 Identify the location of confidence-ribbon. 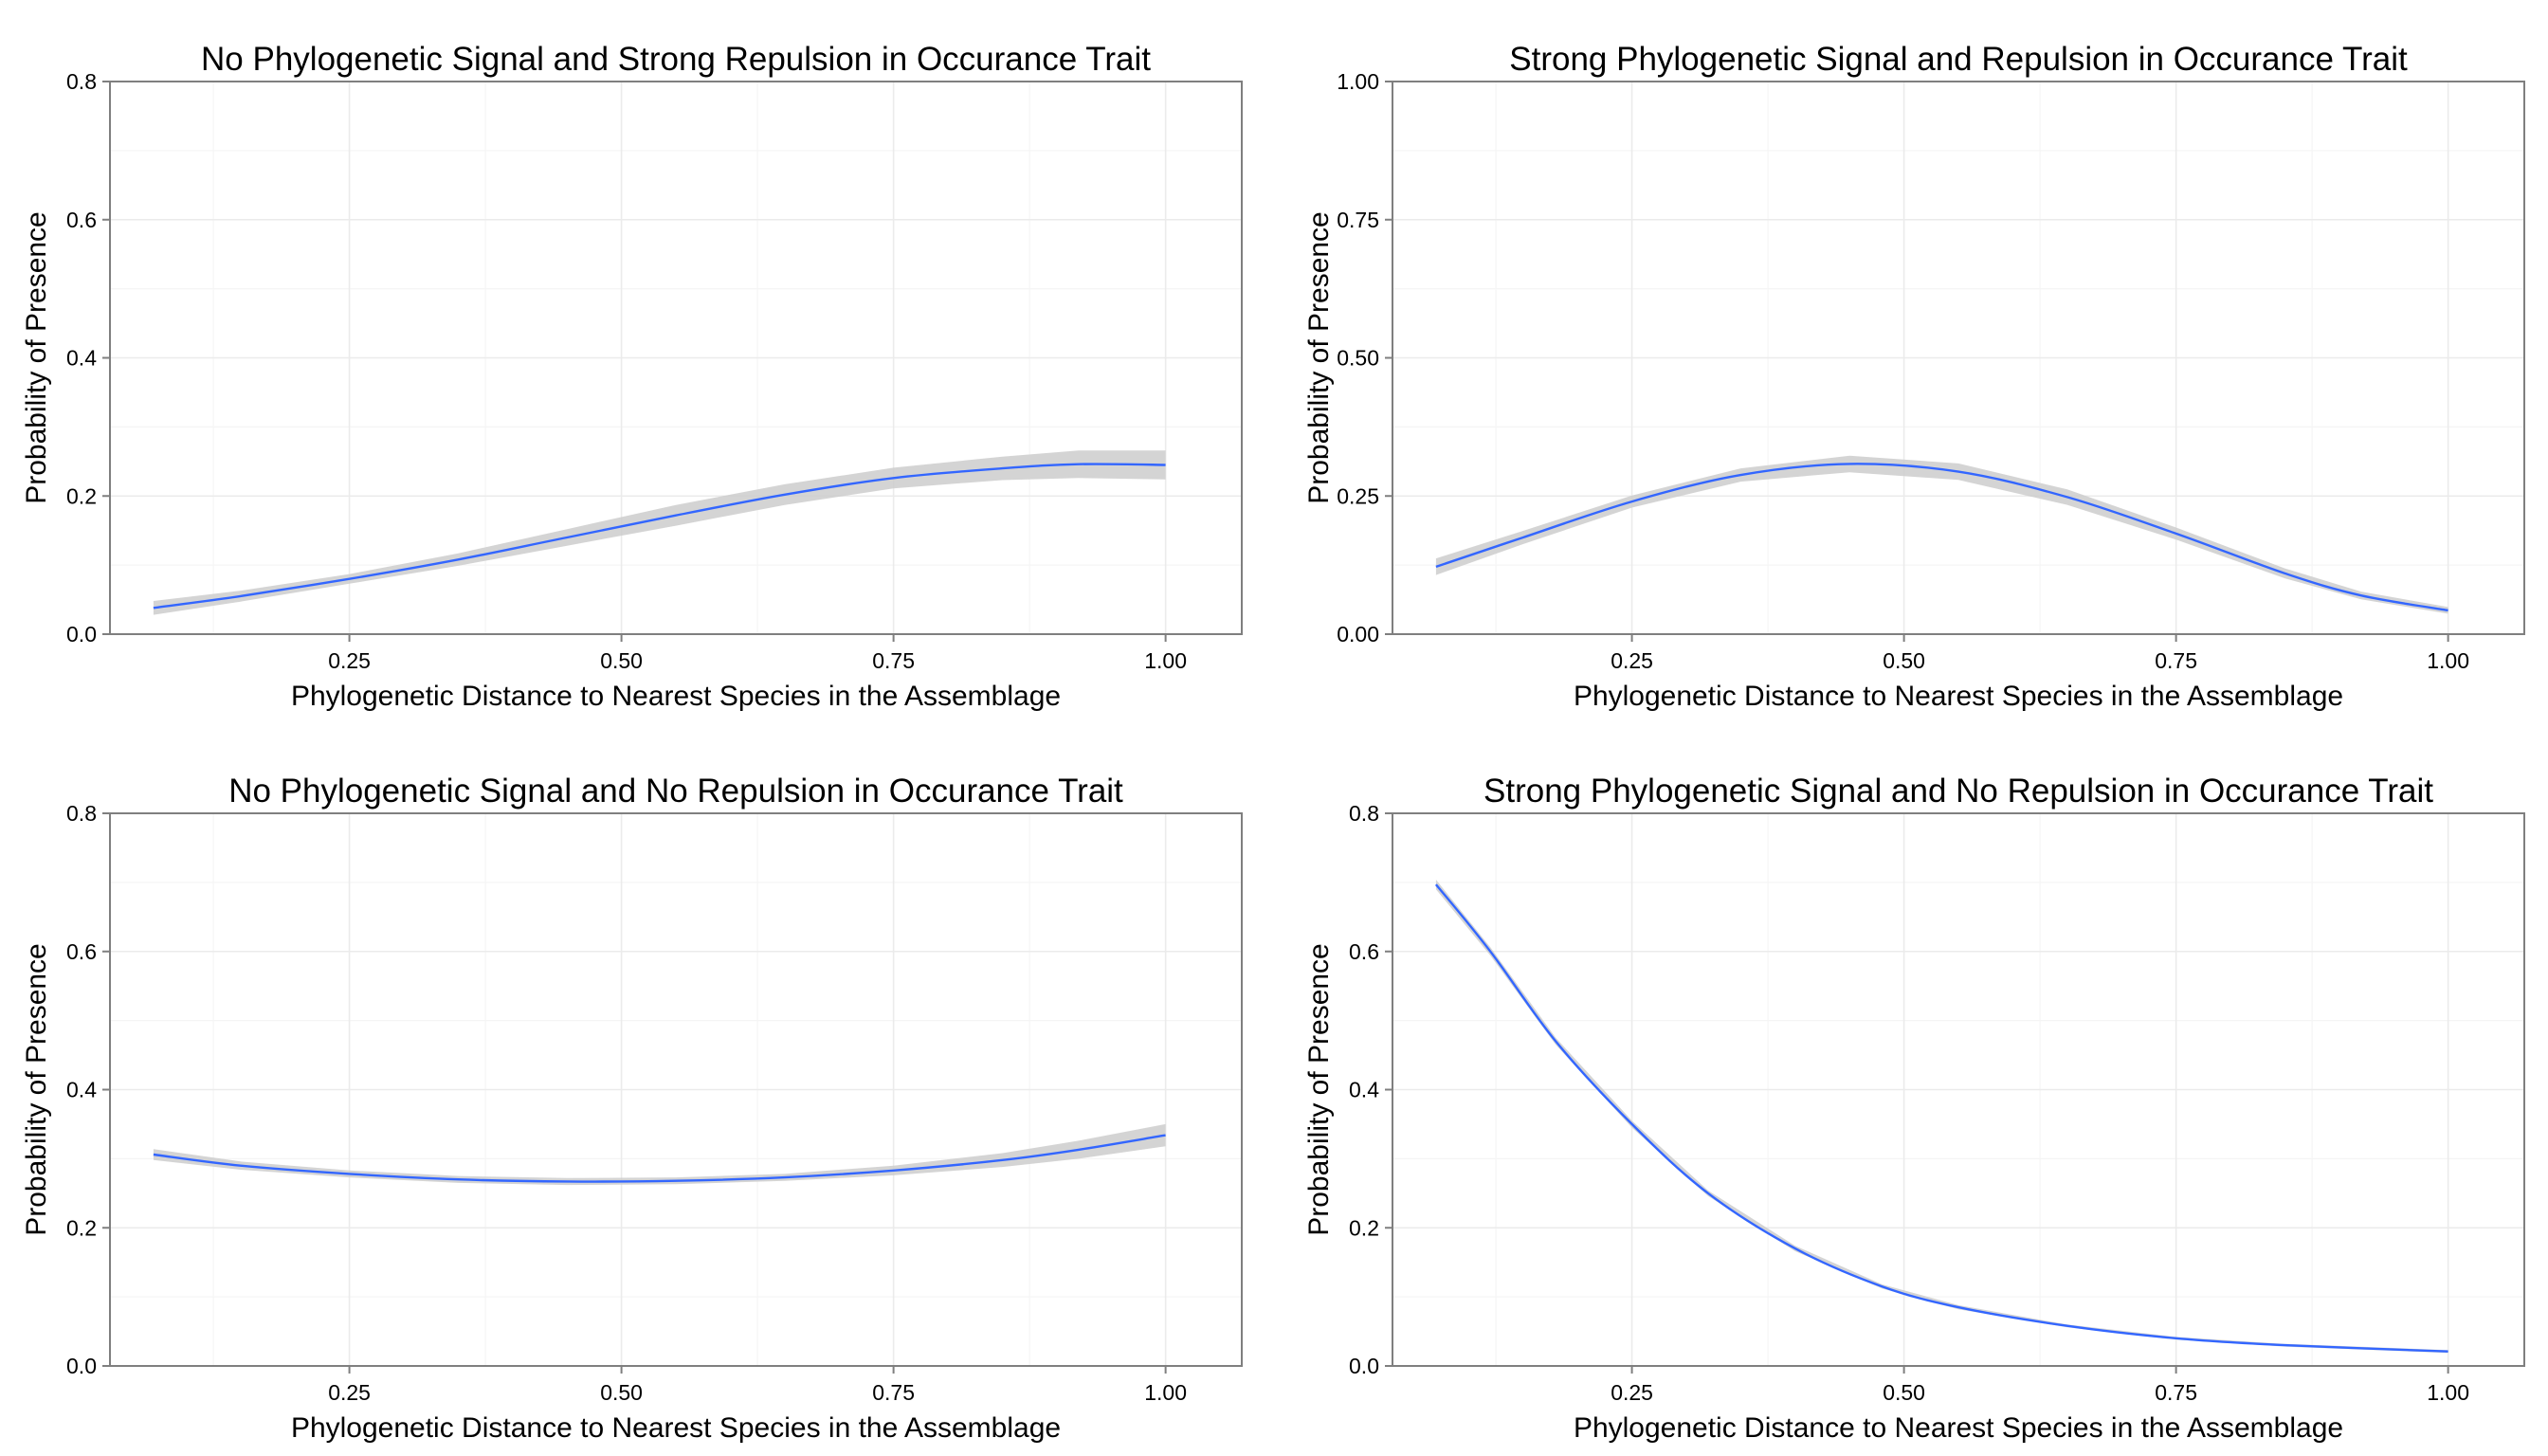
(659, 532).